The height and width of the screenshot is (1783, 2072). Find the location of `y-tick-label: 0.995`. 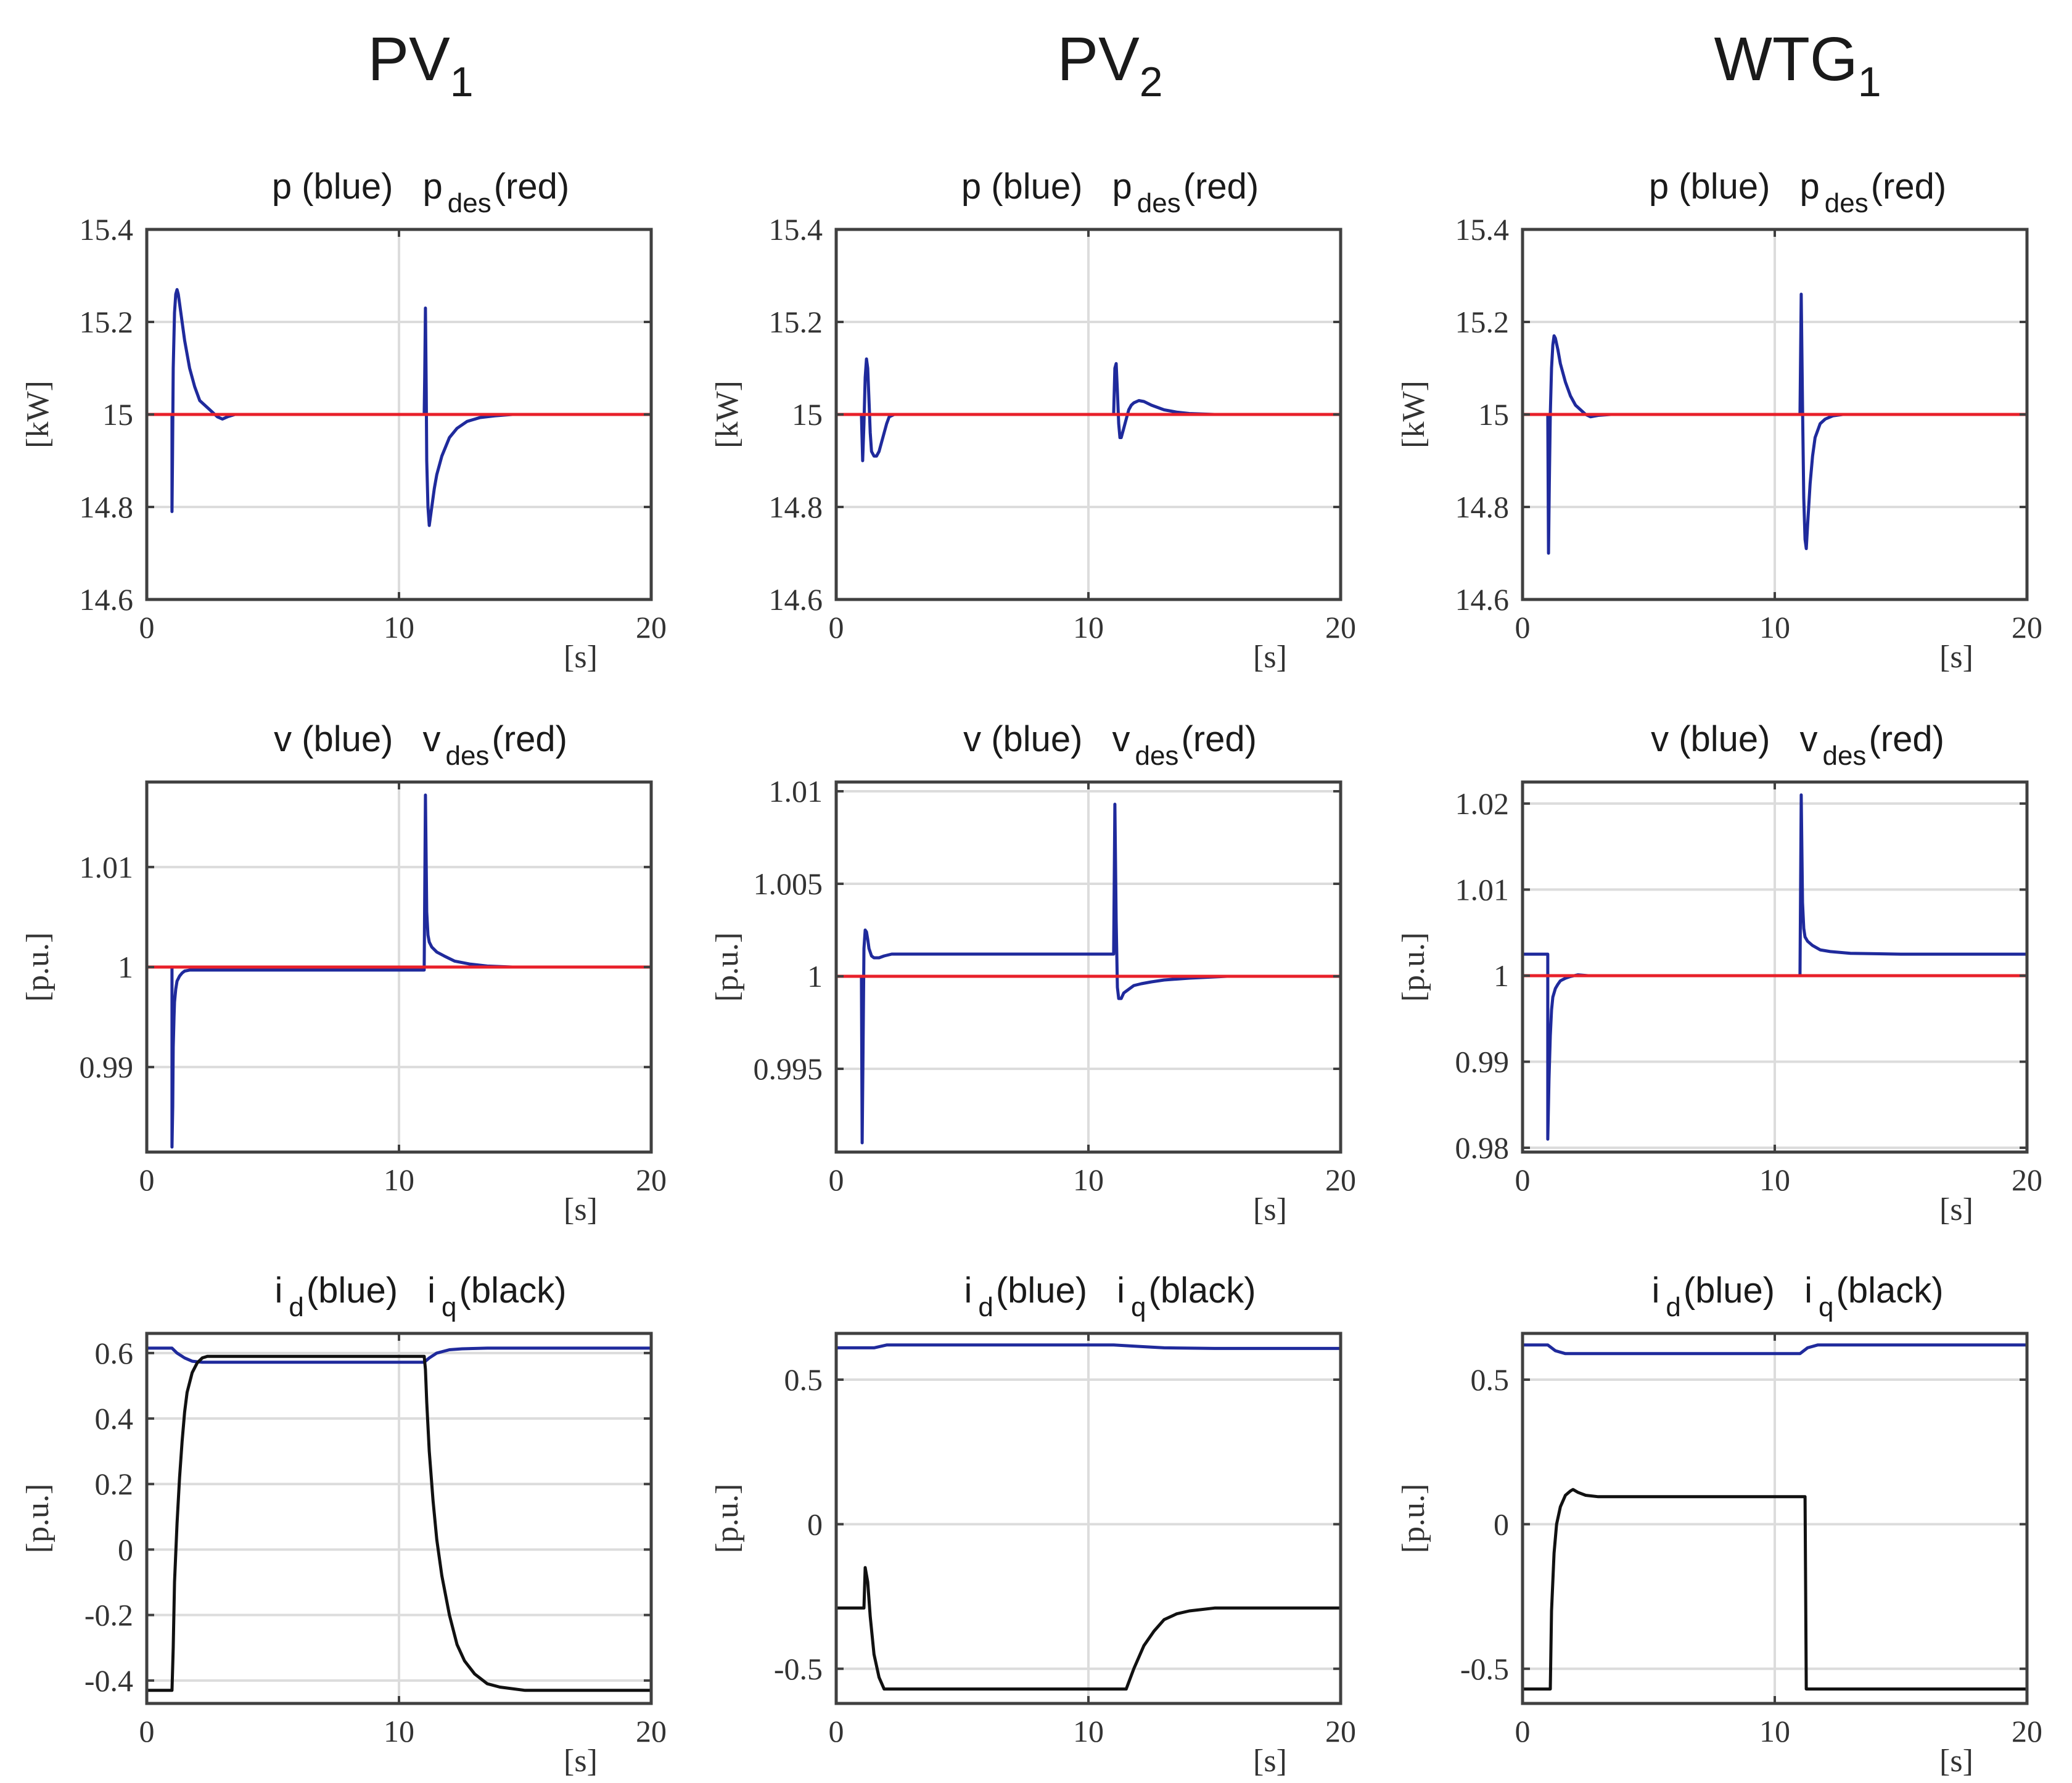

y-tick-label: 0.995 is located at coordinates (789, 1069).